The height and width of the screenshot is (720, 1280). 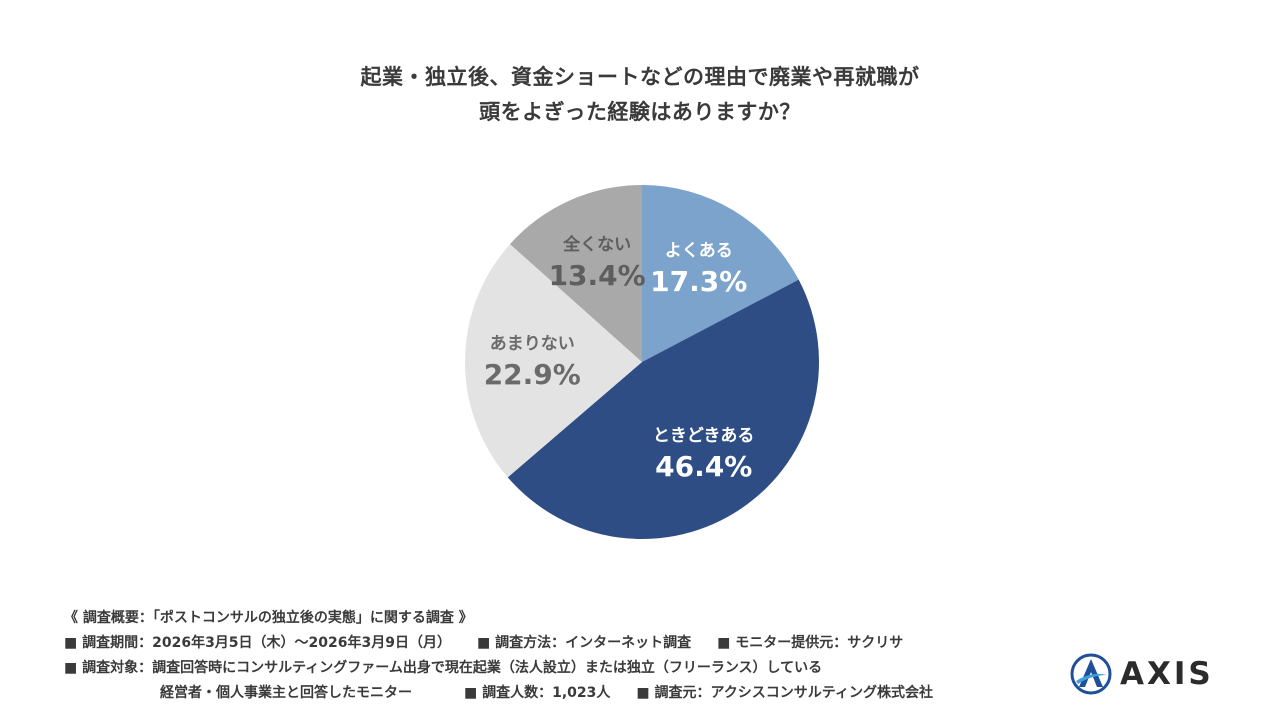 What do you see at coordinates (286, 693) in the screenshot?
I see `survey-target-continued: 経営者・個人事業主と回答したモニター` at bounding box center [286, 693].